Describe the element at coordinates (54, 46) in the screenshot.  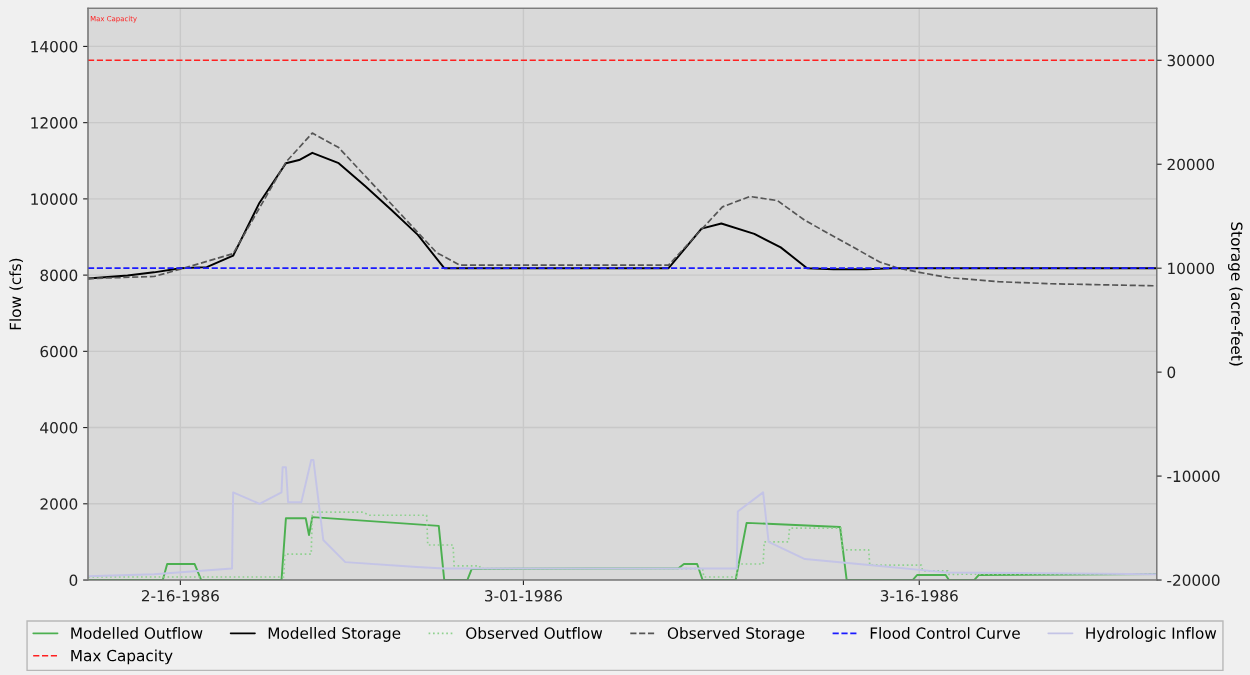
I see `y-tick-label: 14000` at that location.